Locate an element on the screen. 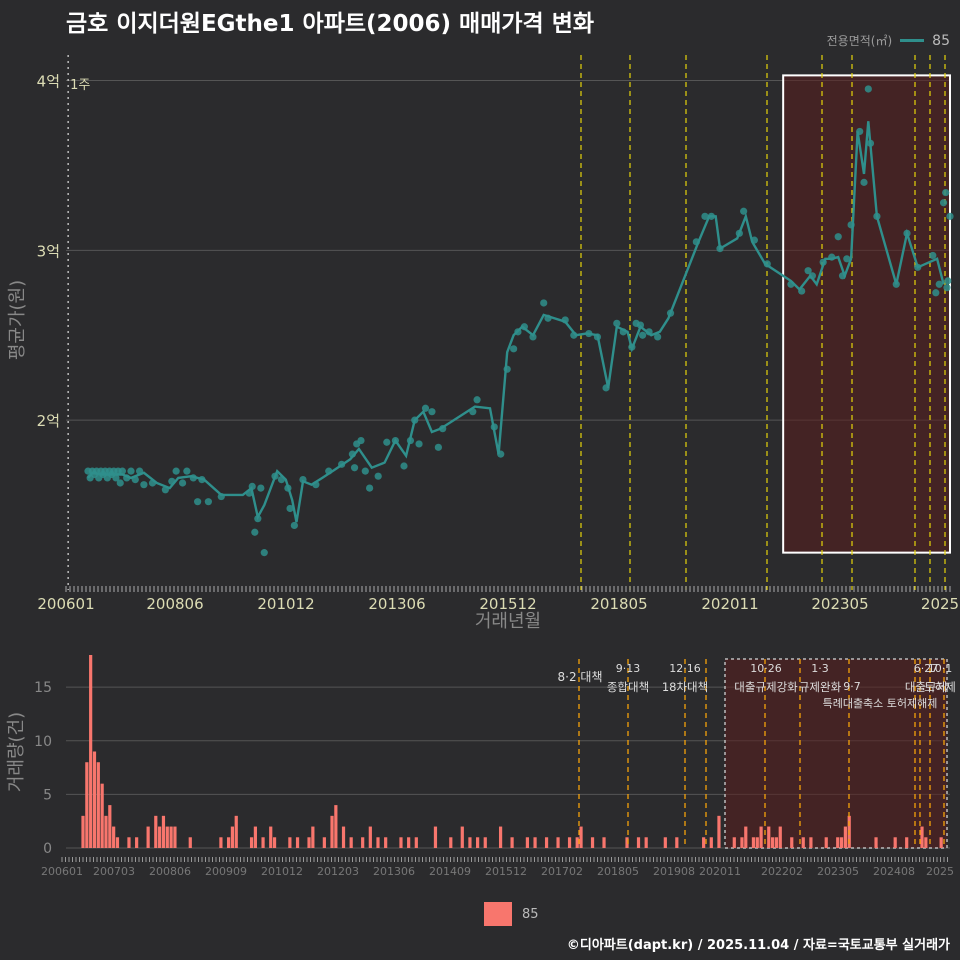 The height and width of the screenshot is (960, 960). legend-label: 85 is located at coordinates (941, 40).